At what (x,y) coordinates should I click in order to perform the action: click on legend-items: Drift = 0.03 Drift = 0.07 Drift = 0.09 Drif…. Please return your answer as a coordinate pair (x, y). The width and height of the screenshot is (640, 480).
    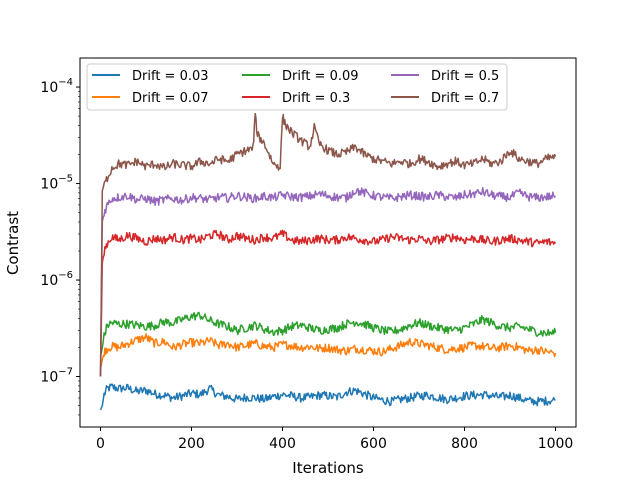
    Looking at the image, I should click on (295, 87).